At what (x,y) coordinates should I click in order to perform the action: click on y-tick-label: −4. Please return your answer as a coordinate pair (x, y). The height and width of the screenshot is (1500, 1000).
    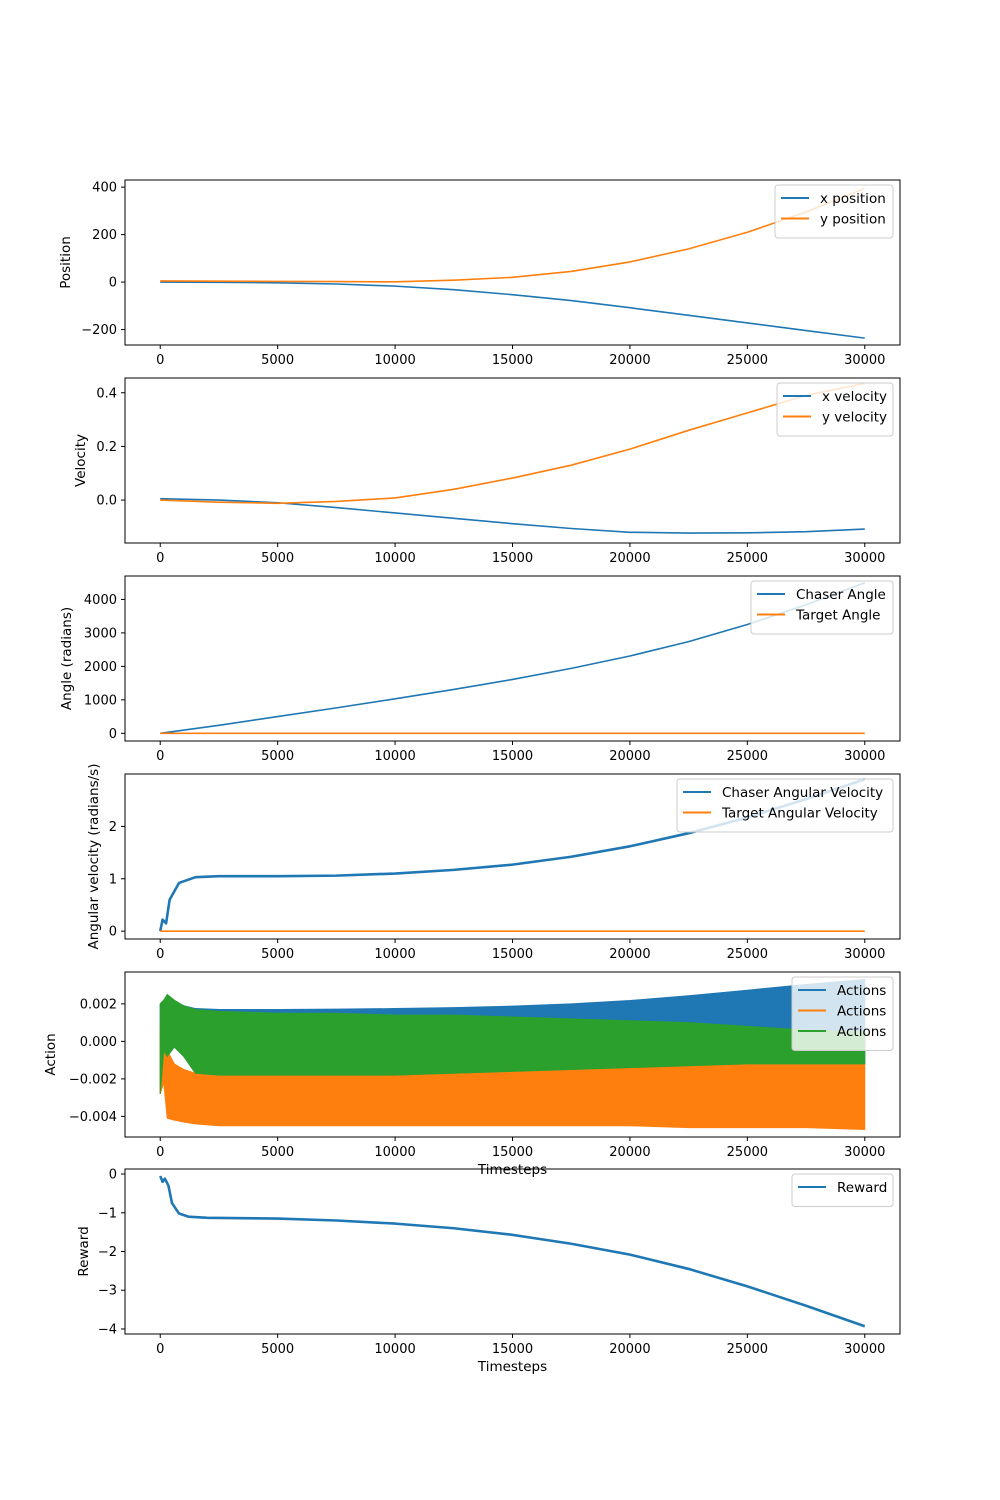
    Looking at the image, I should click on (107, 1329).